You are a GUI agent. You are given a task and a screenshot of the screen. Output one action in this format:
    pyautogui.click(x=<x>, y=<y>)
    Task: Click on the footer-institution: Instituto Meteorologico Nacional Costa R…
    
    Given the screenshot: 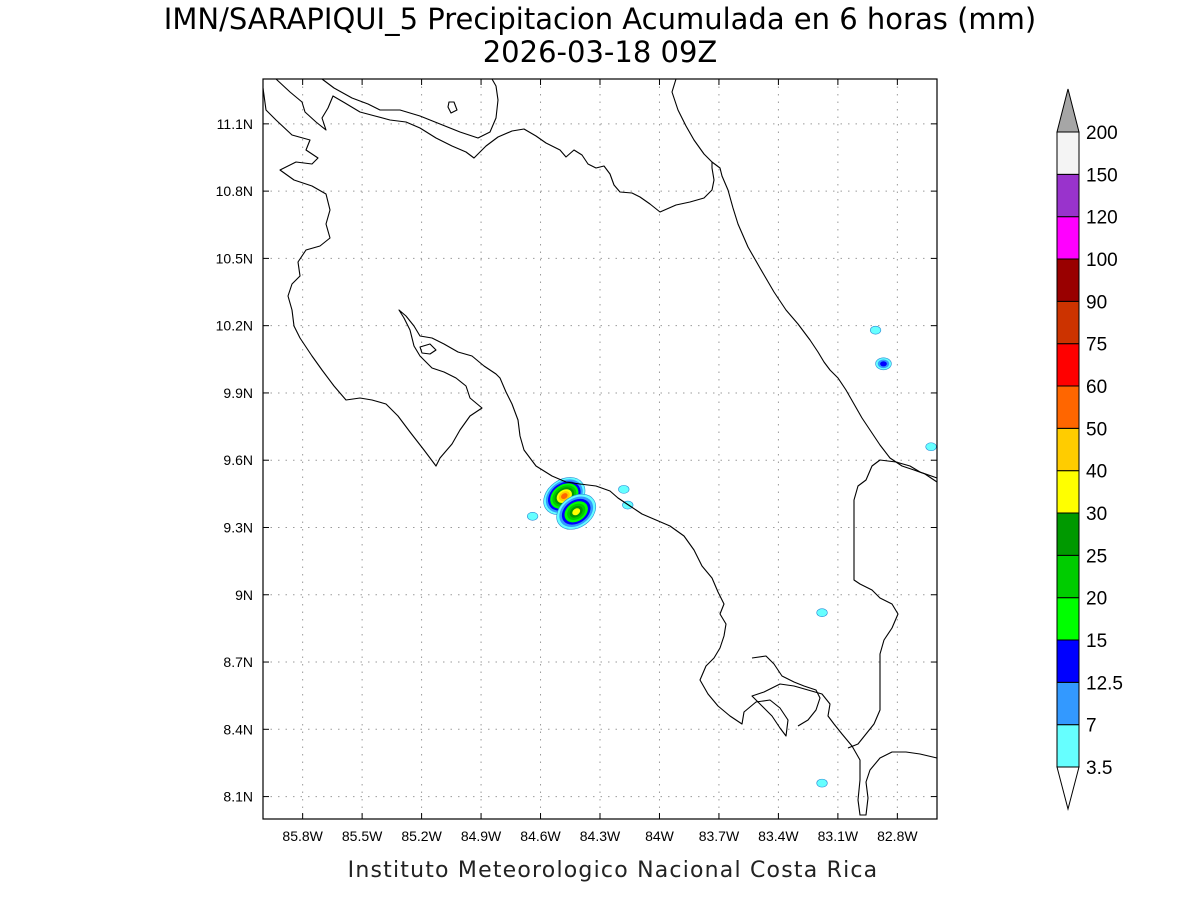 What is the action you would take?
    pyautogui.click(x=613, y=870)
    